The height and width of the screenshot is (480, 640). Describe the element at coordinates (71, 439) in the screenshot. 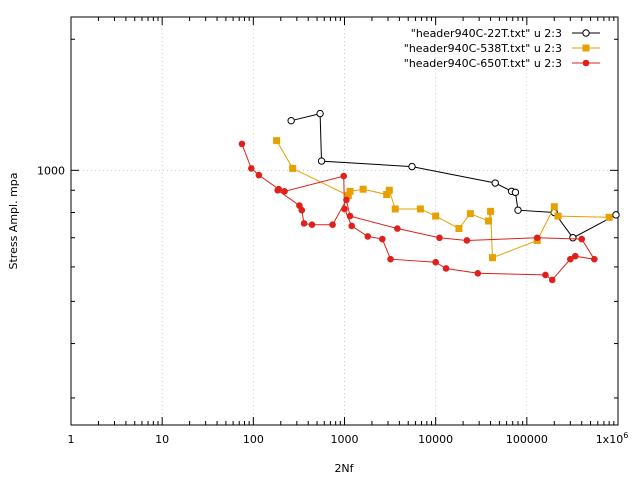

I see `x-tick-label: 1` at that location.